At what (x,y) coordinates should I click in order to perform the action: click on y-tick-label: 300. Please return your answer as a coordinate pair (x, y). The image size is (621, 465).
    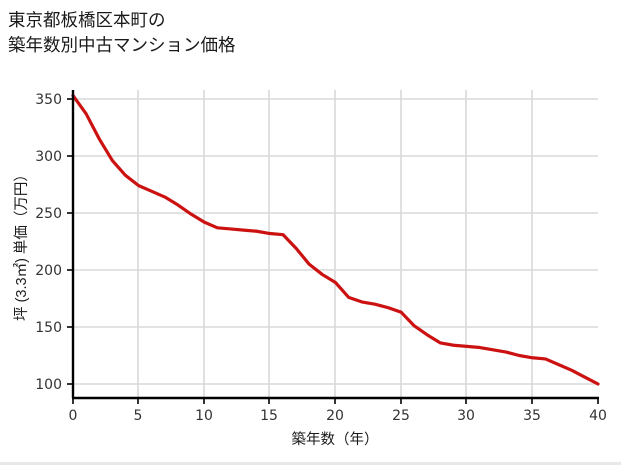
    Looking at the image, I should click on (48, 157).